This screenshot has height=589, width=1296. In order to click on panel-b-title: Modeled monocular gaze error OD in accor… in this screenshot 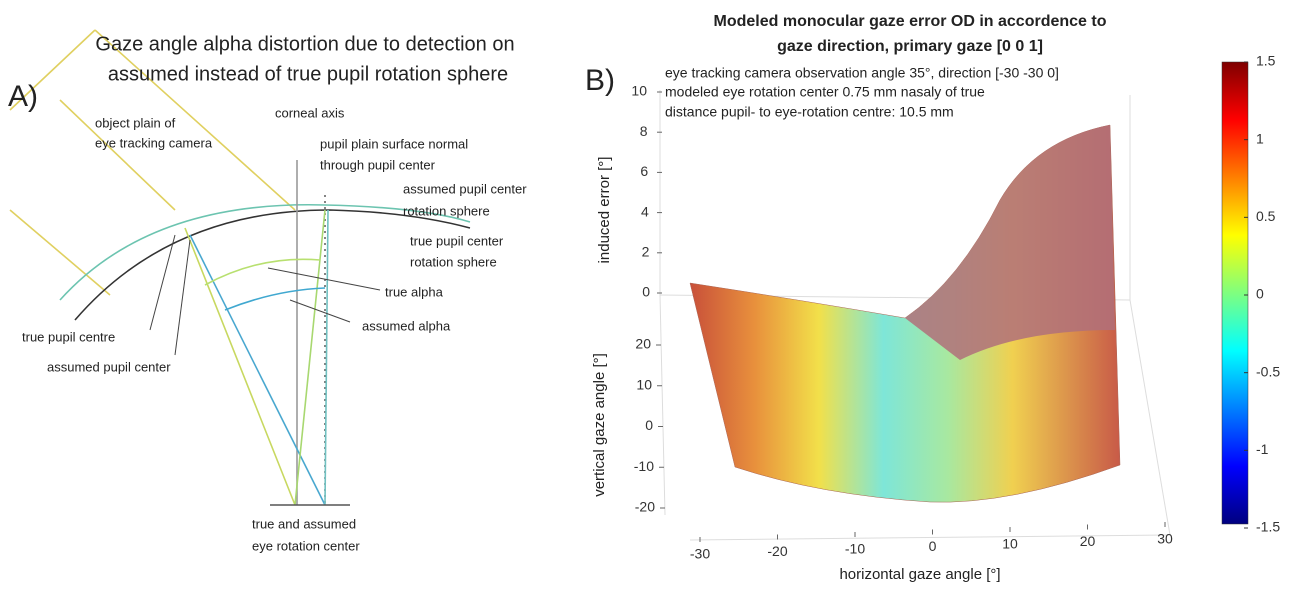, I will do `click(910, 21)`.